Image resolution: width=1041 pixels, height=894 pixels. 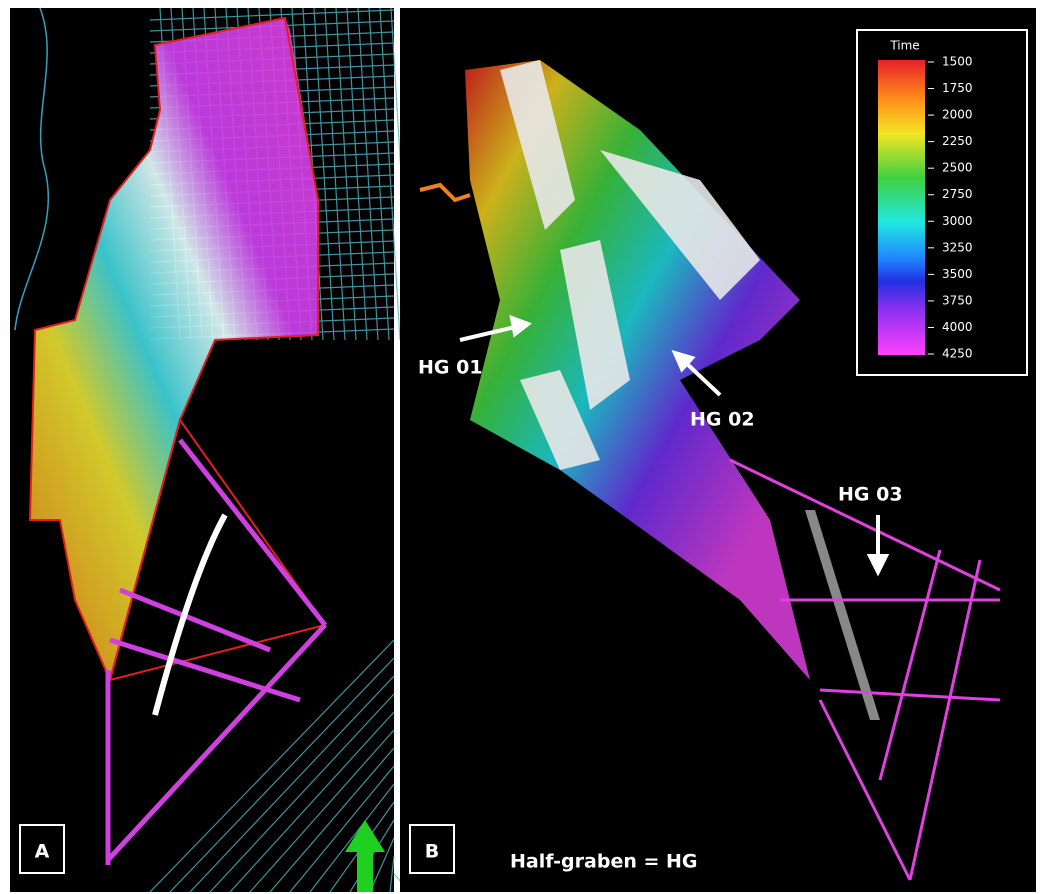 I want to click on fault, so click(x=190, y=614).